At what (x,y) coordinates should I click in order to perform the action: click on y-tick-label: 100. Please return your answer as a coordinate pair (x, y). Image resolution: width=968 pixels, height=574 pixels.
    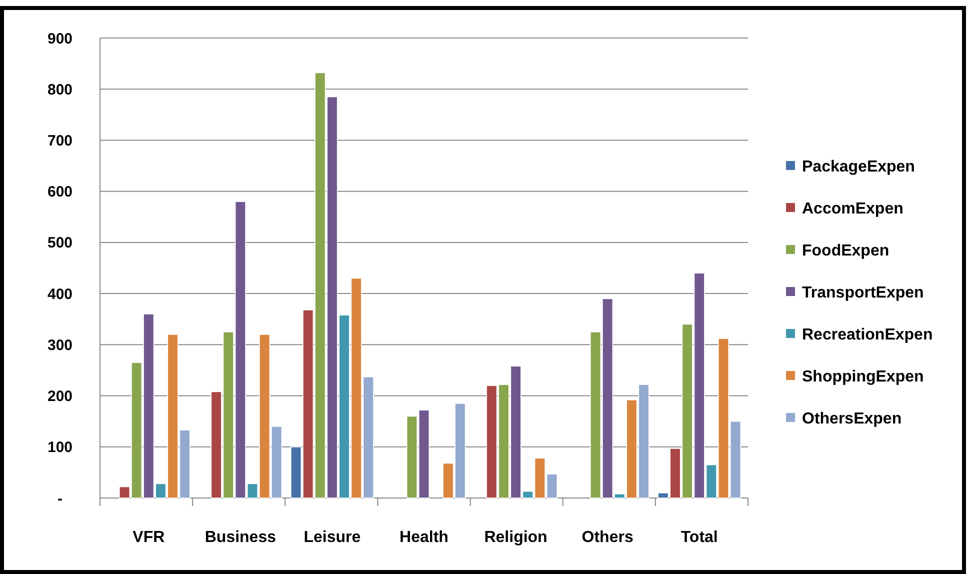
    Looking at the image, I should click on (60, 447).